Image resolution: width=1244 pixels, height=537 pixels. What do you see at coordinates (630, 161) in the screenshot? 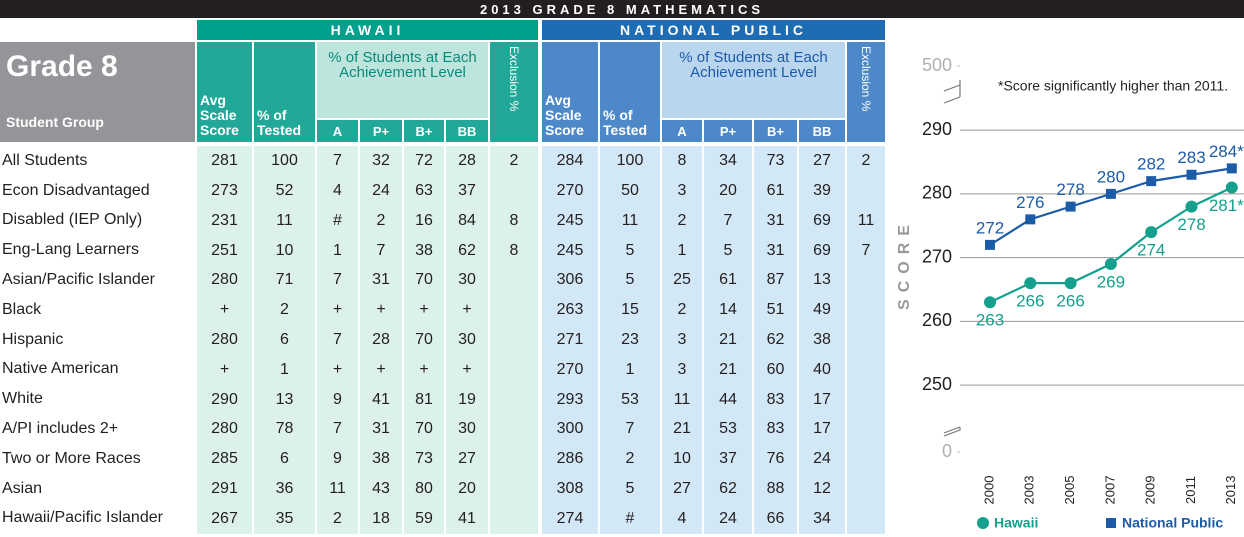
I see `table-cell: 100` at bounding box center [630, 161].